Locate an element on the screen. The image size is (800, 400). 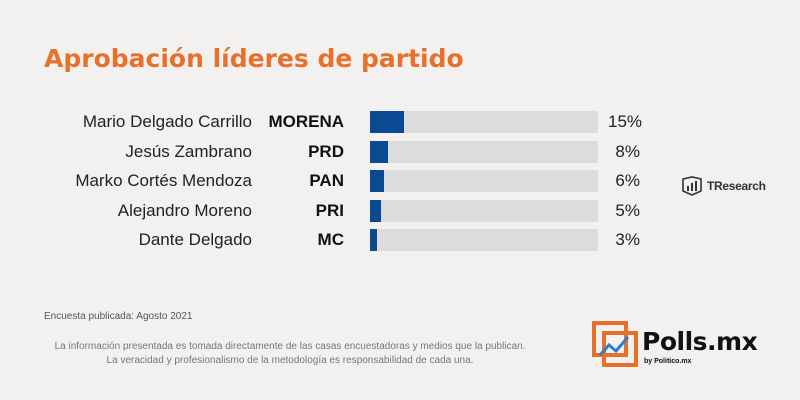
leader-name: Marko Cortés Mendoza is located at coordinates (163, 180).